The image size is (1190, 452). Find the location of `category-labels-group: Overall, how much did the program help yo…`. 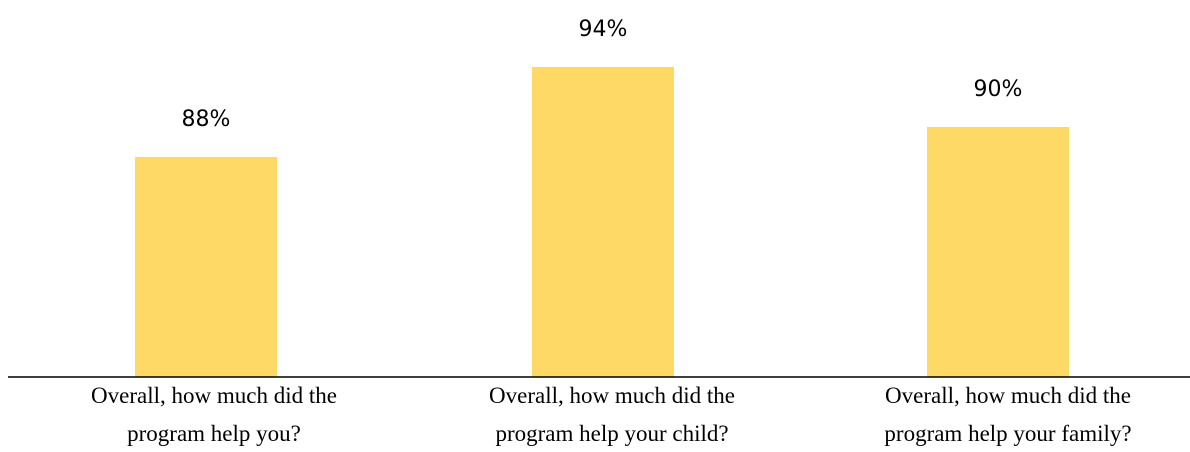

category-labels-group: Overall, how much did the program help yo… is located at coordinates (611, 414).